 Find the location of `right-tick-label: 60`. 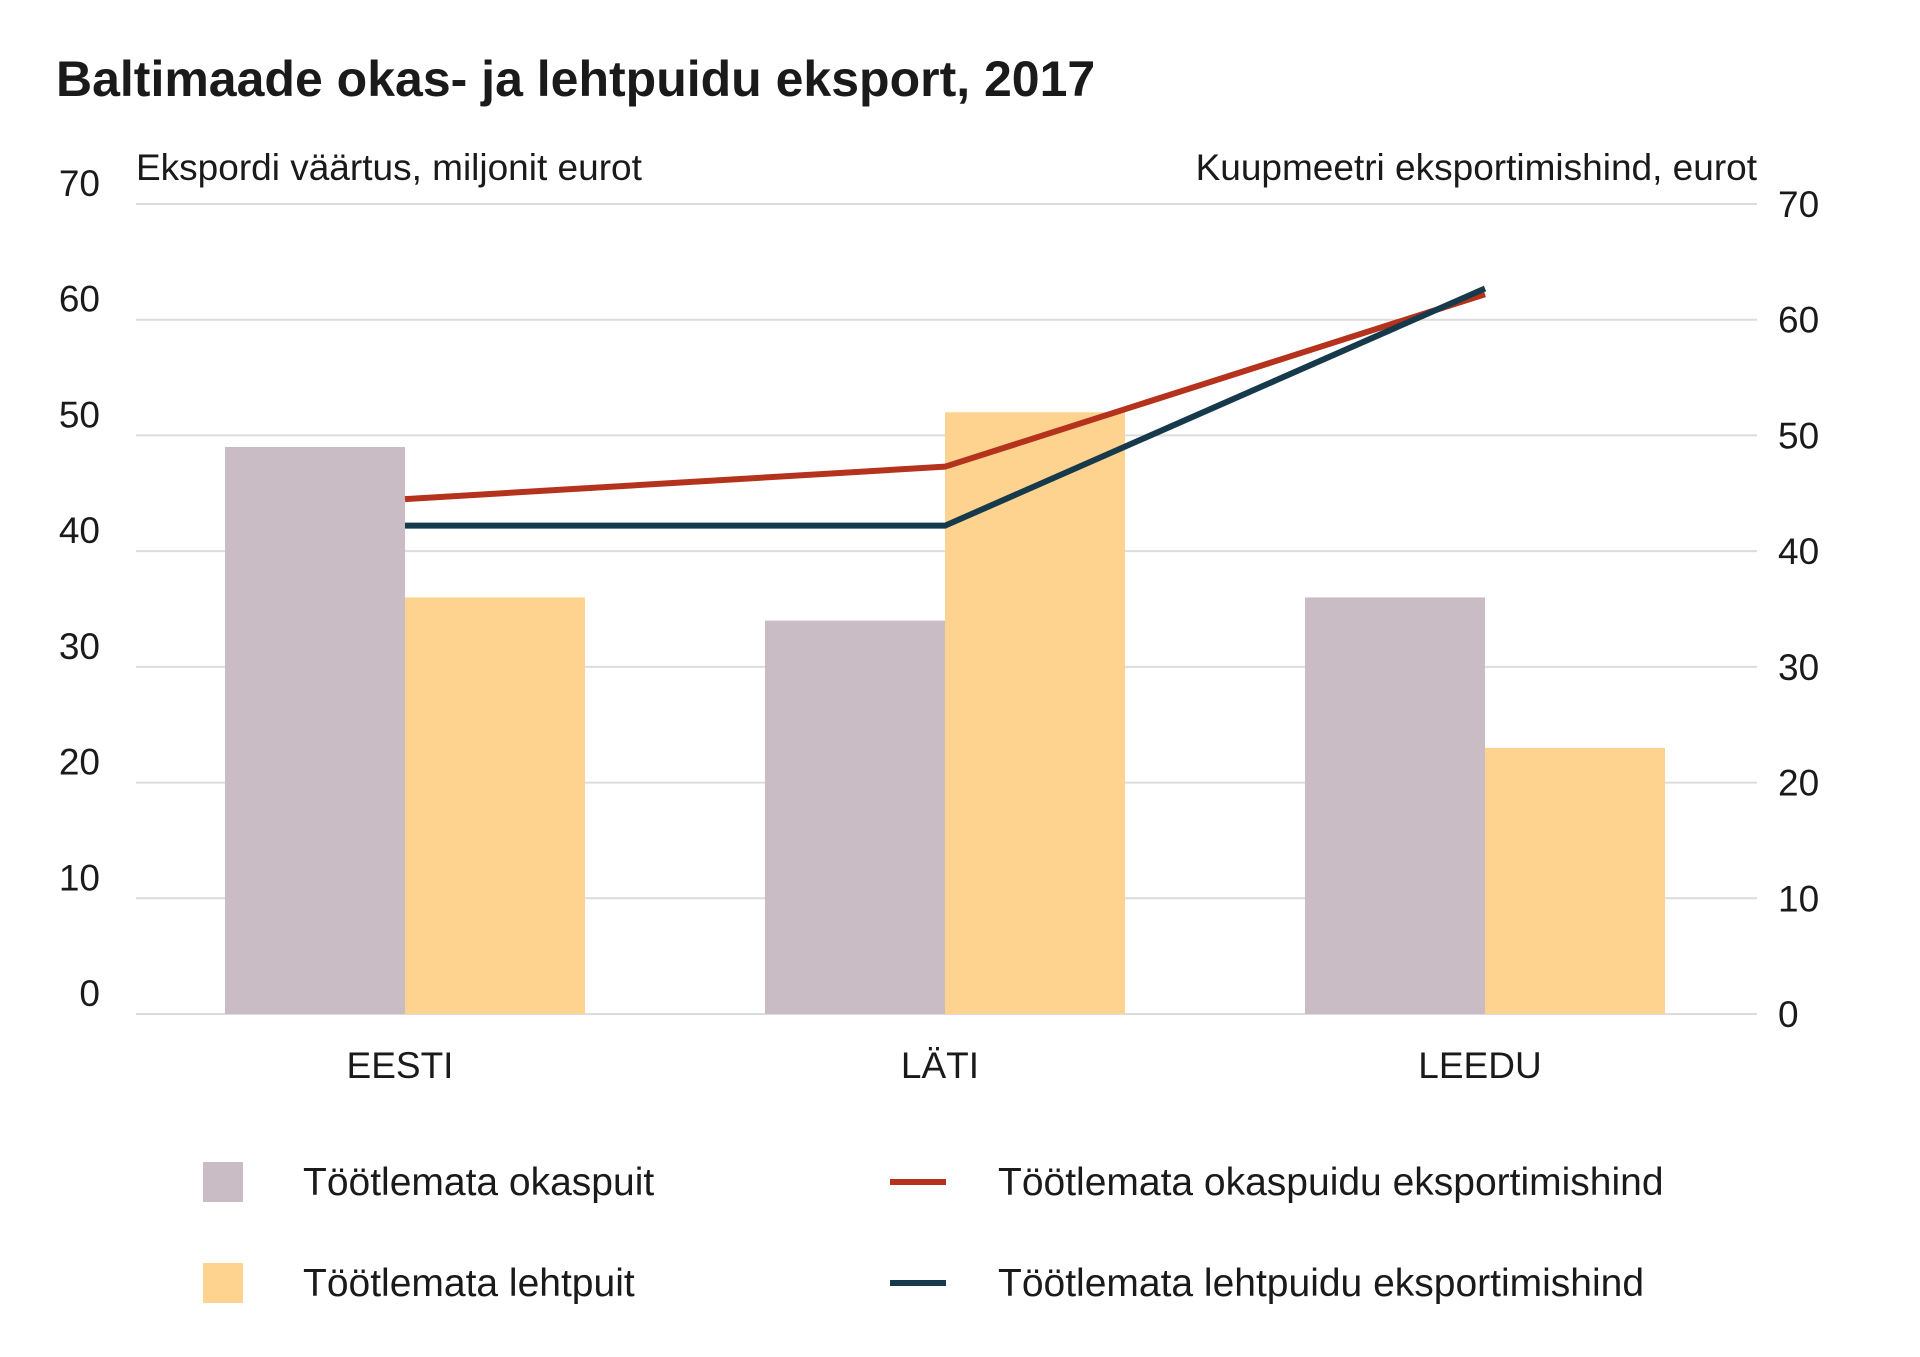

right-tick-label: 60 is located at coordinates (1798, 320).